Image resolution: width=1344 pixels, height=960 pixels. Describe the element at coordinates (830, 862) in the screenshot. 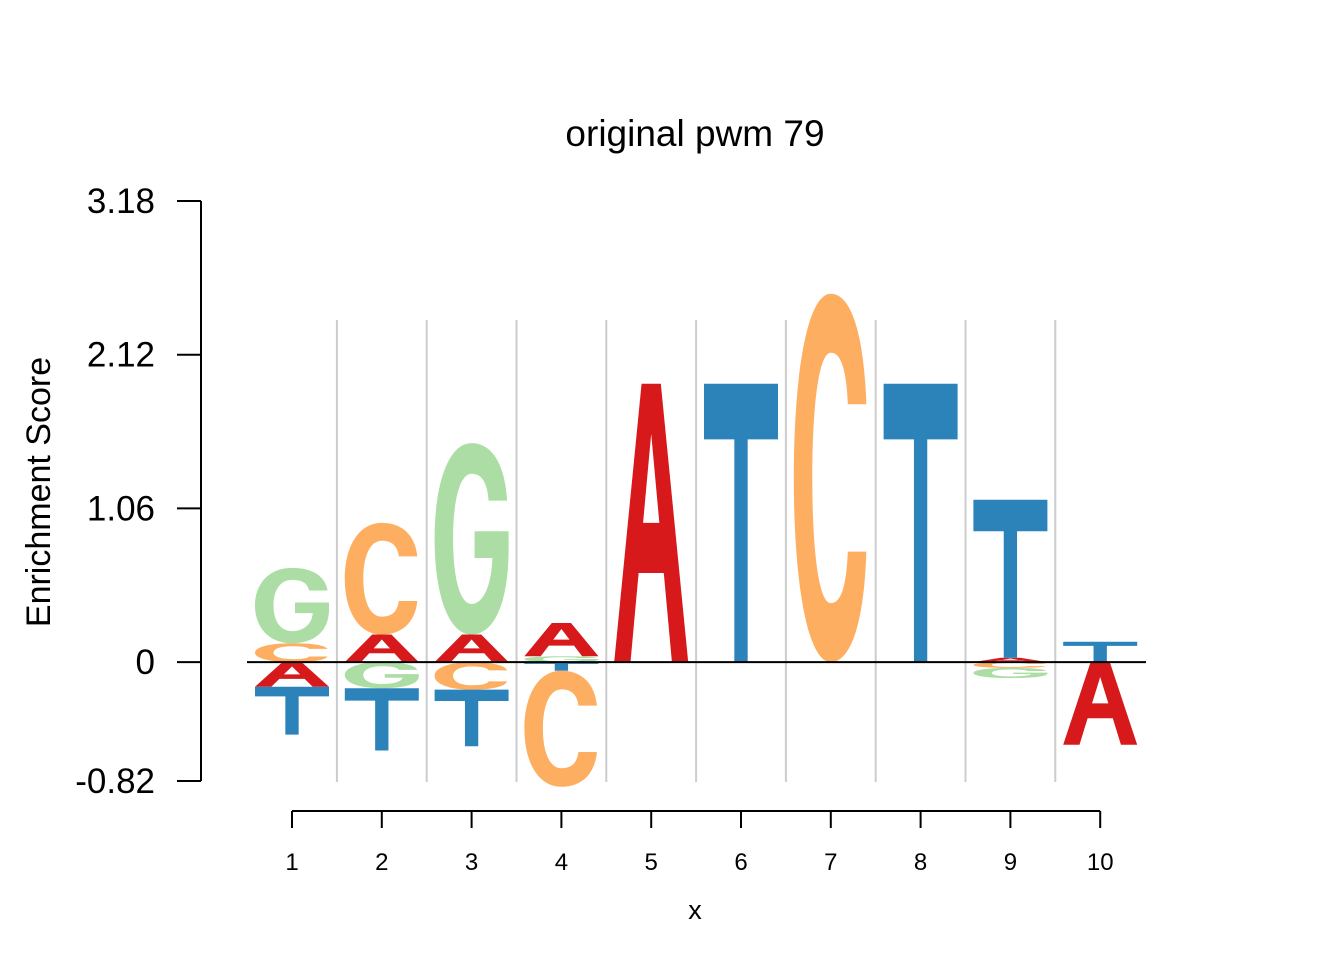

I see `x-tick-label: 7` at that location.